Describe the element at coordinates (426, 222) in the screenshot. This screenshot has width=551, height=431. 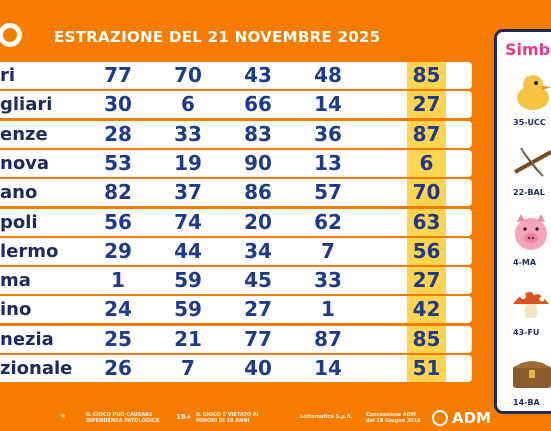
I see `fifth-number: 63` at that location.